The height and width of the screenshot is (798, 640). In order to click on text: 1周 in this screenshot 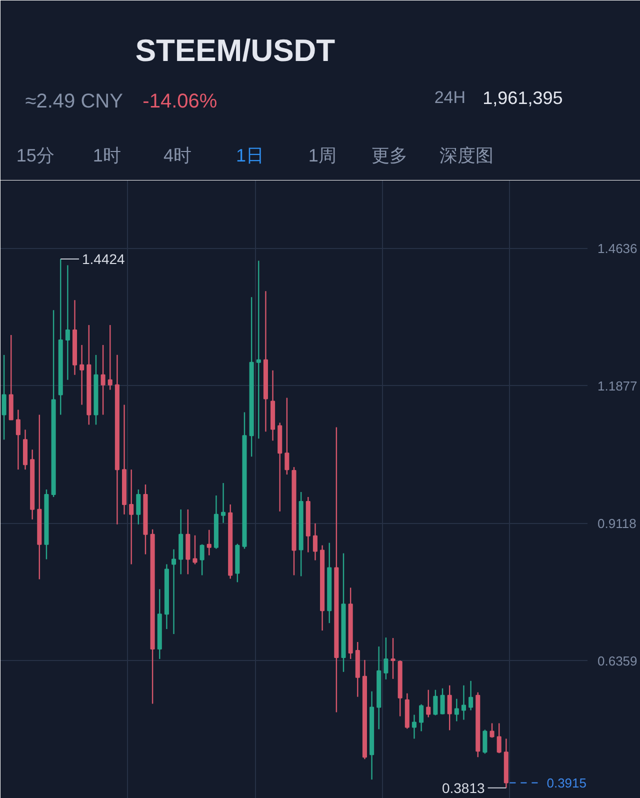, I will do `click(322, 156)`.